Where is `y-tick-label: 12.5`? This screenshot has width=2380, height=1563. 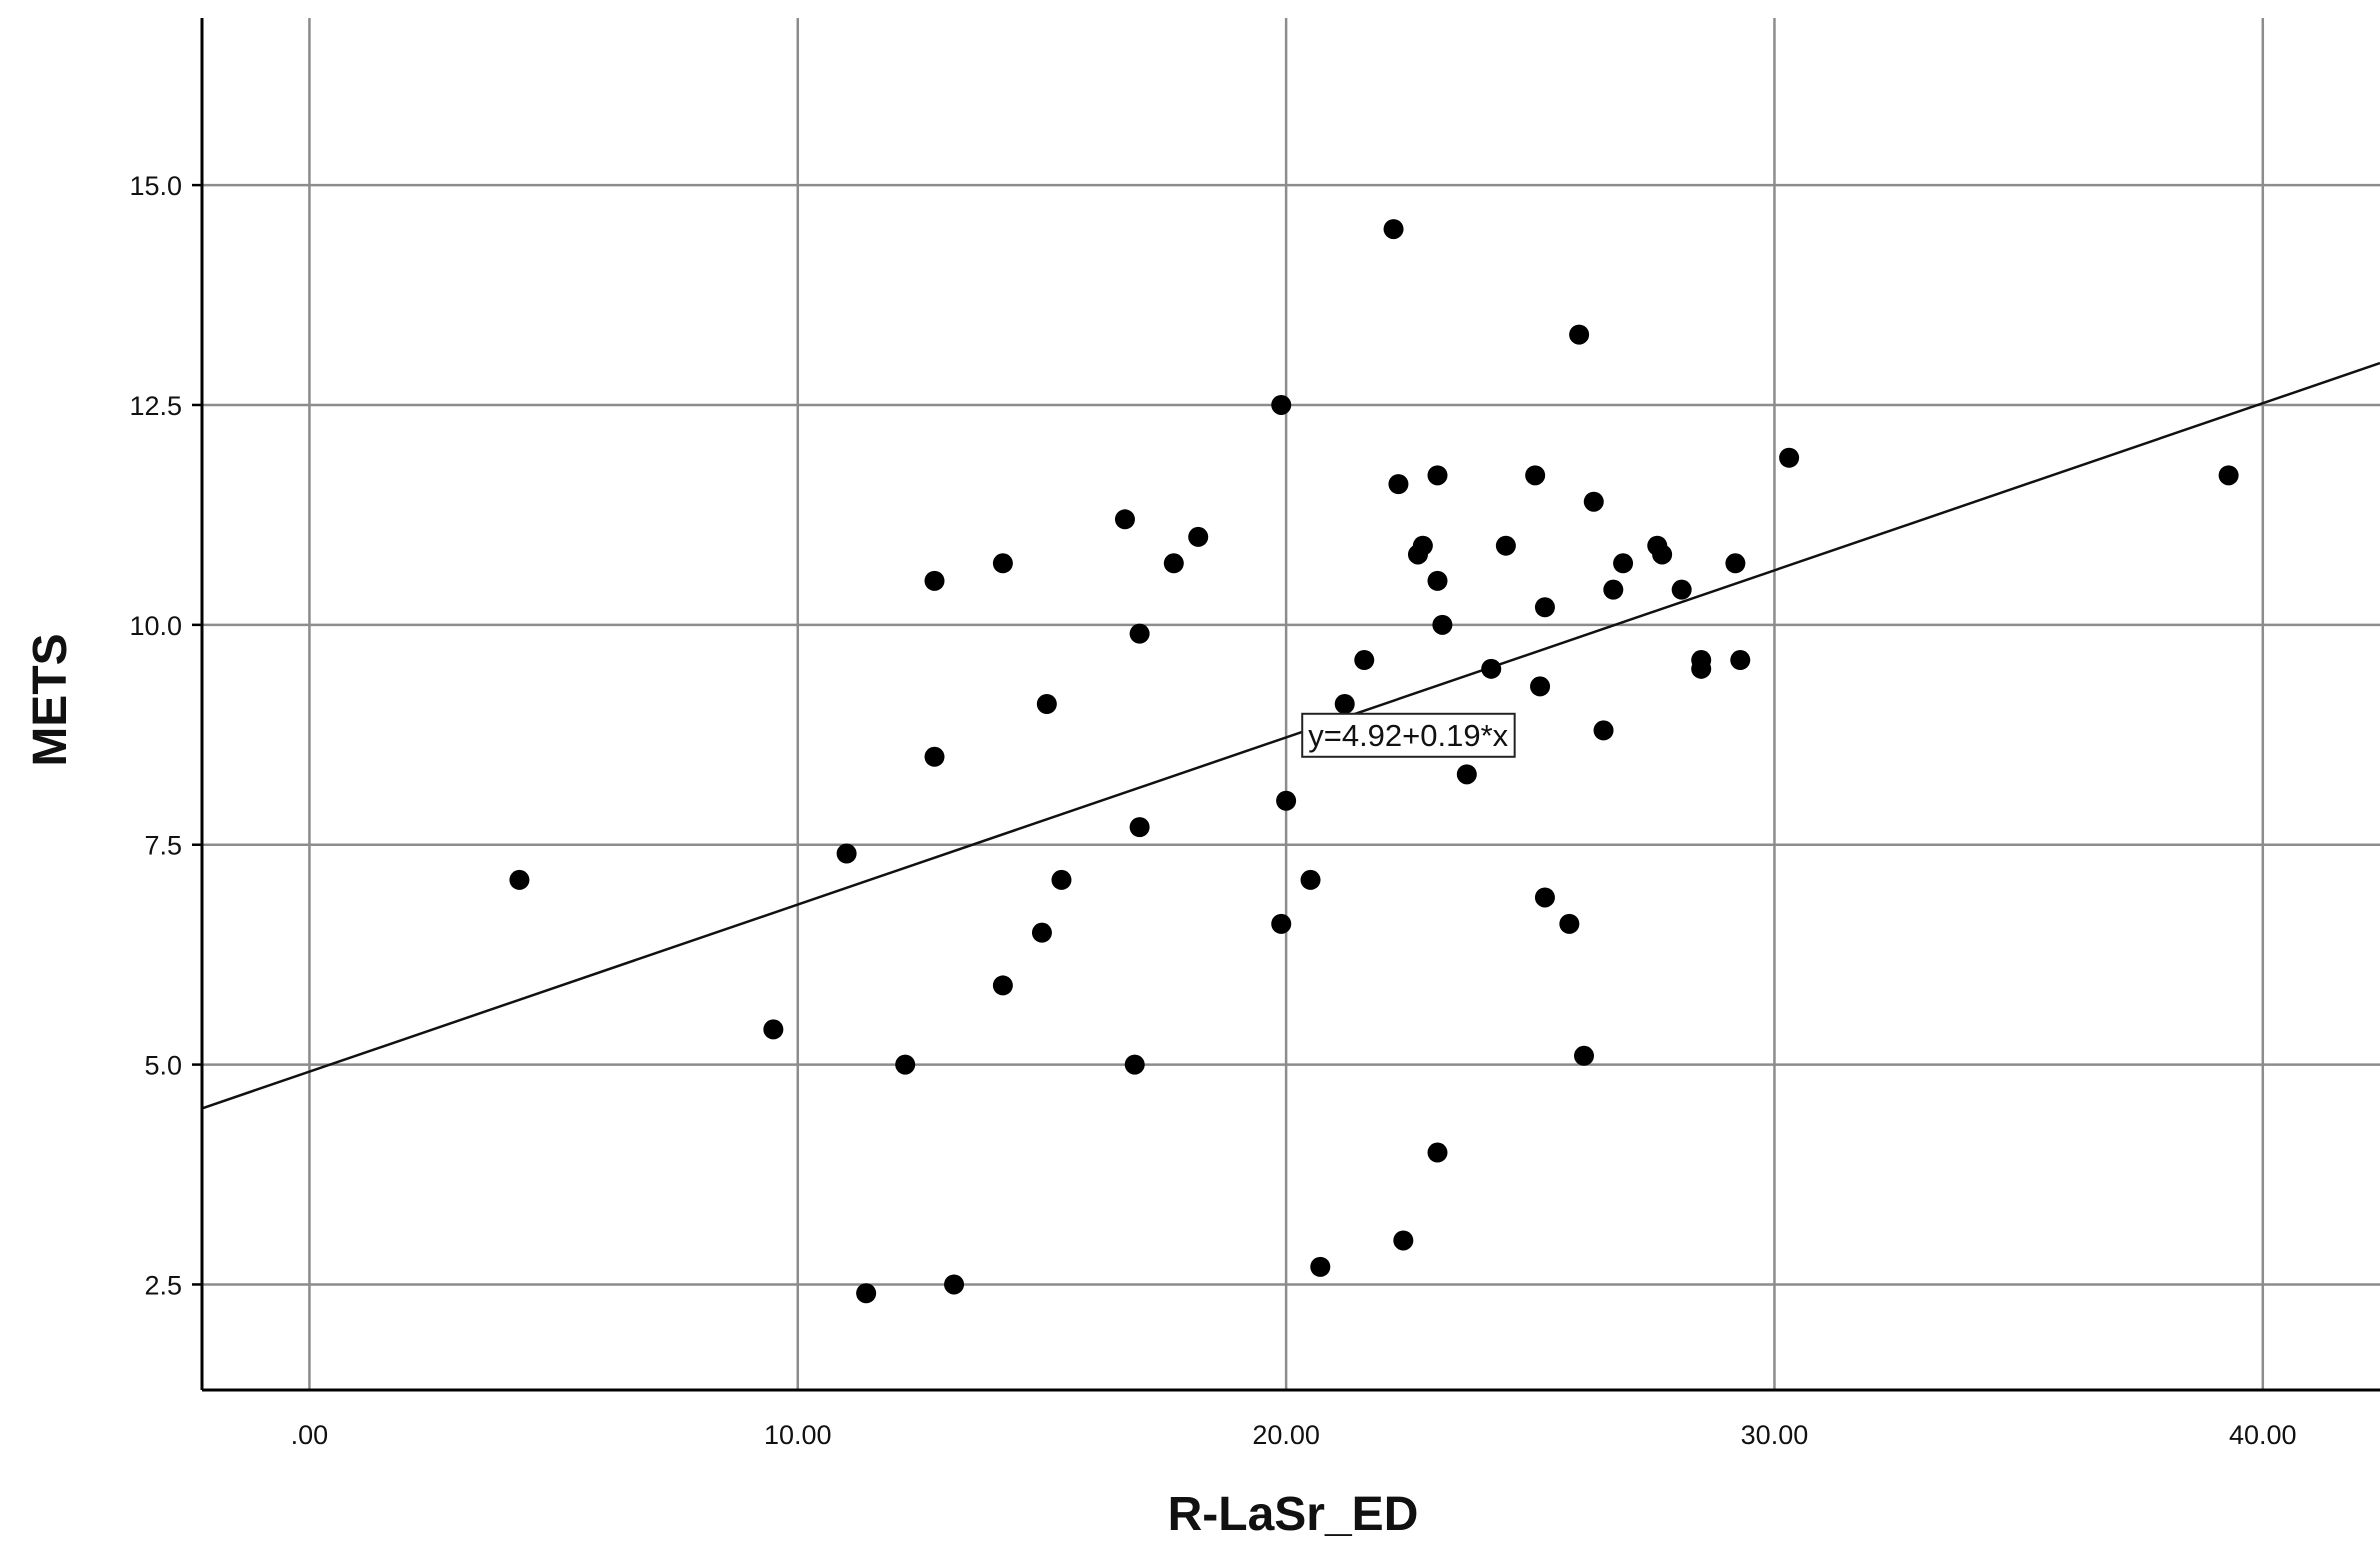 y-tick-label: 12.5 is located at coordinates (155, 406).